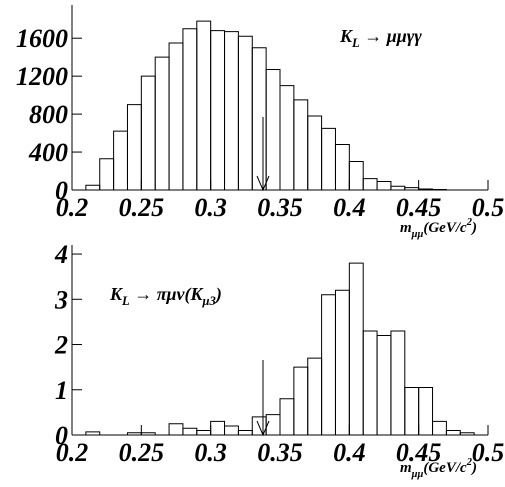 The width and height of the screenshot is (505, 487). Describe the element at coordinates (61, 345) in the screenshot. I see `y-tick-label: 2` at that location.